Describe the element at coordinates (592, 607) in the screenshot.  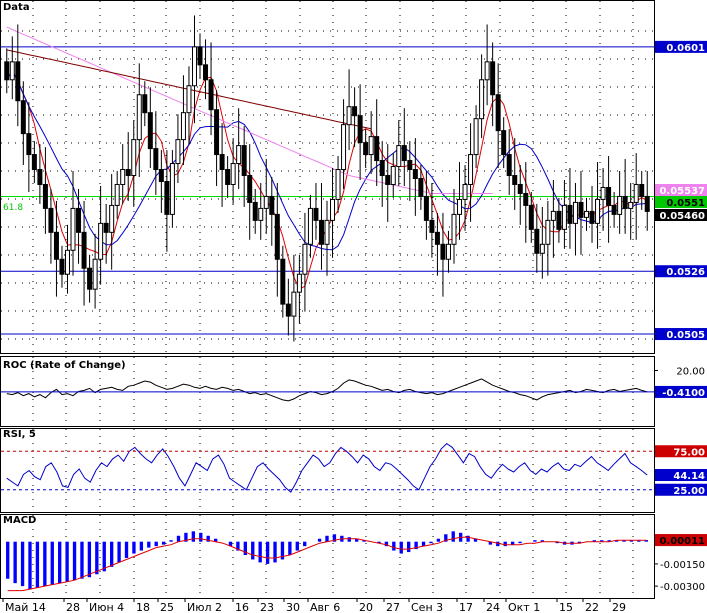
I see `x-tick-label: 22` at that location.